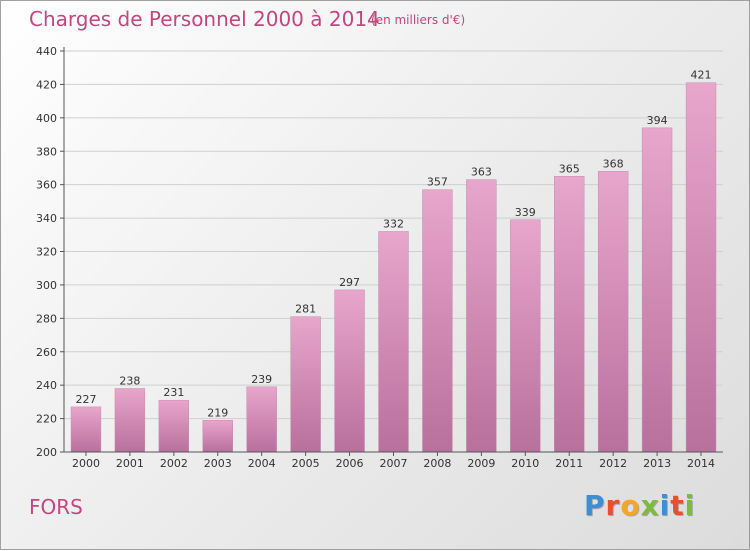 This screenshot has height=551, width=750. Describe the element at coordinates (261, 379) in the screenshot. I see `bar-value-label: 239` at that location.